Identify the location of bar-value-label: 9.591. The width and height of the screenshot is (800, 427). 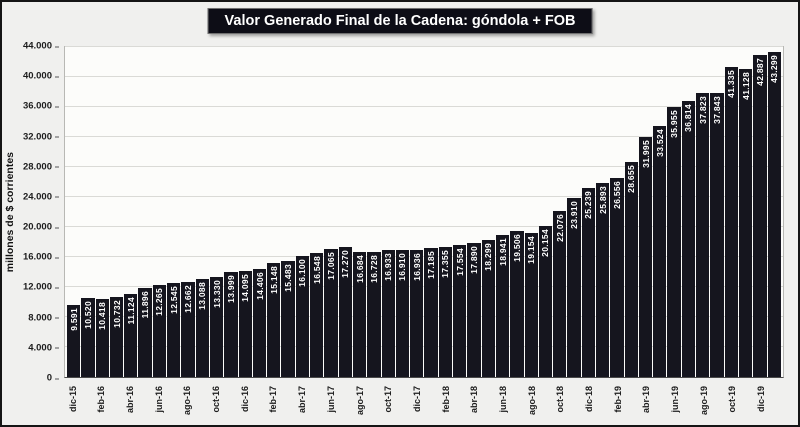
(73, 319).